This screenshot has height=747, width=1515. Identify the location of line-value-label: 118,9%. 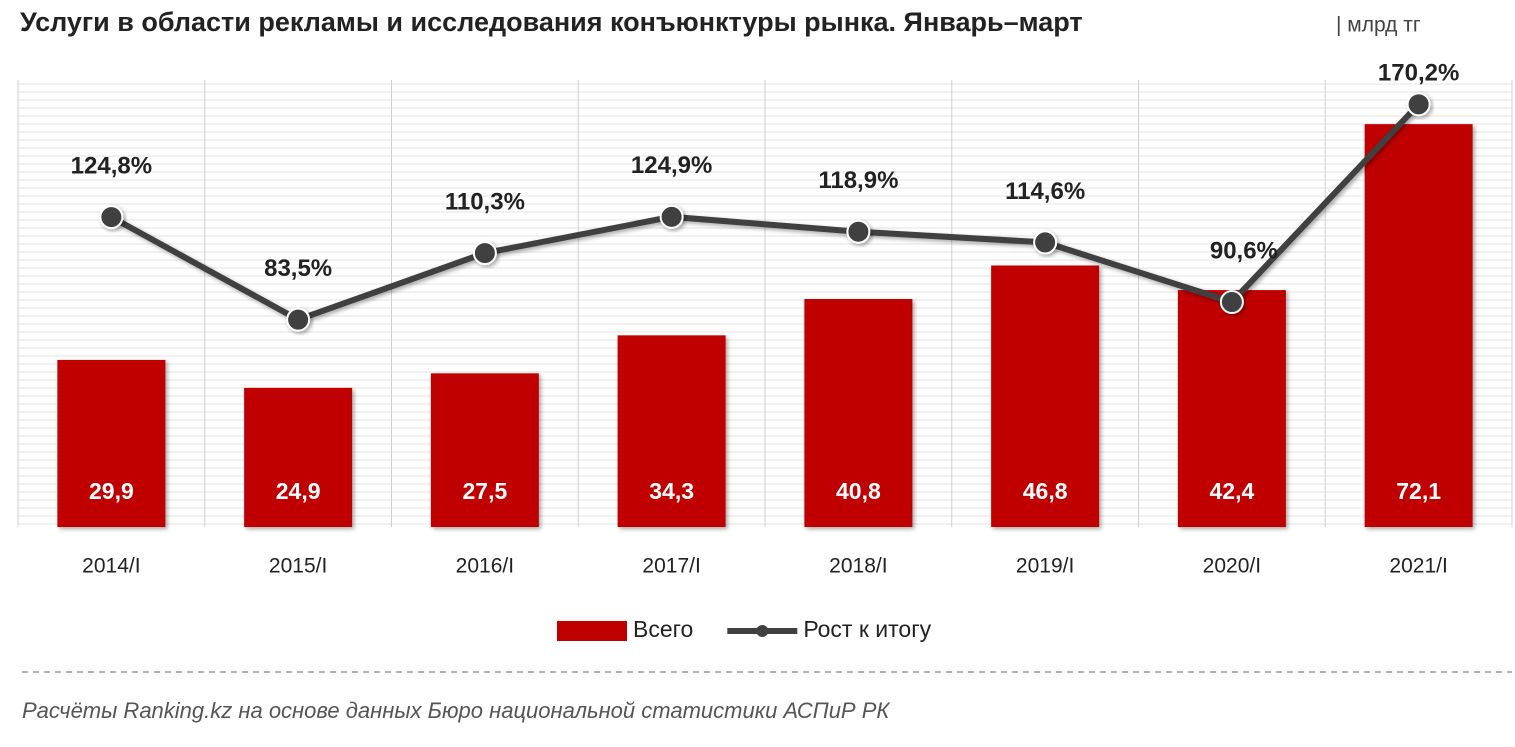
(858, 180).